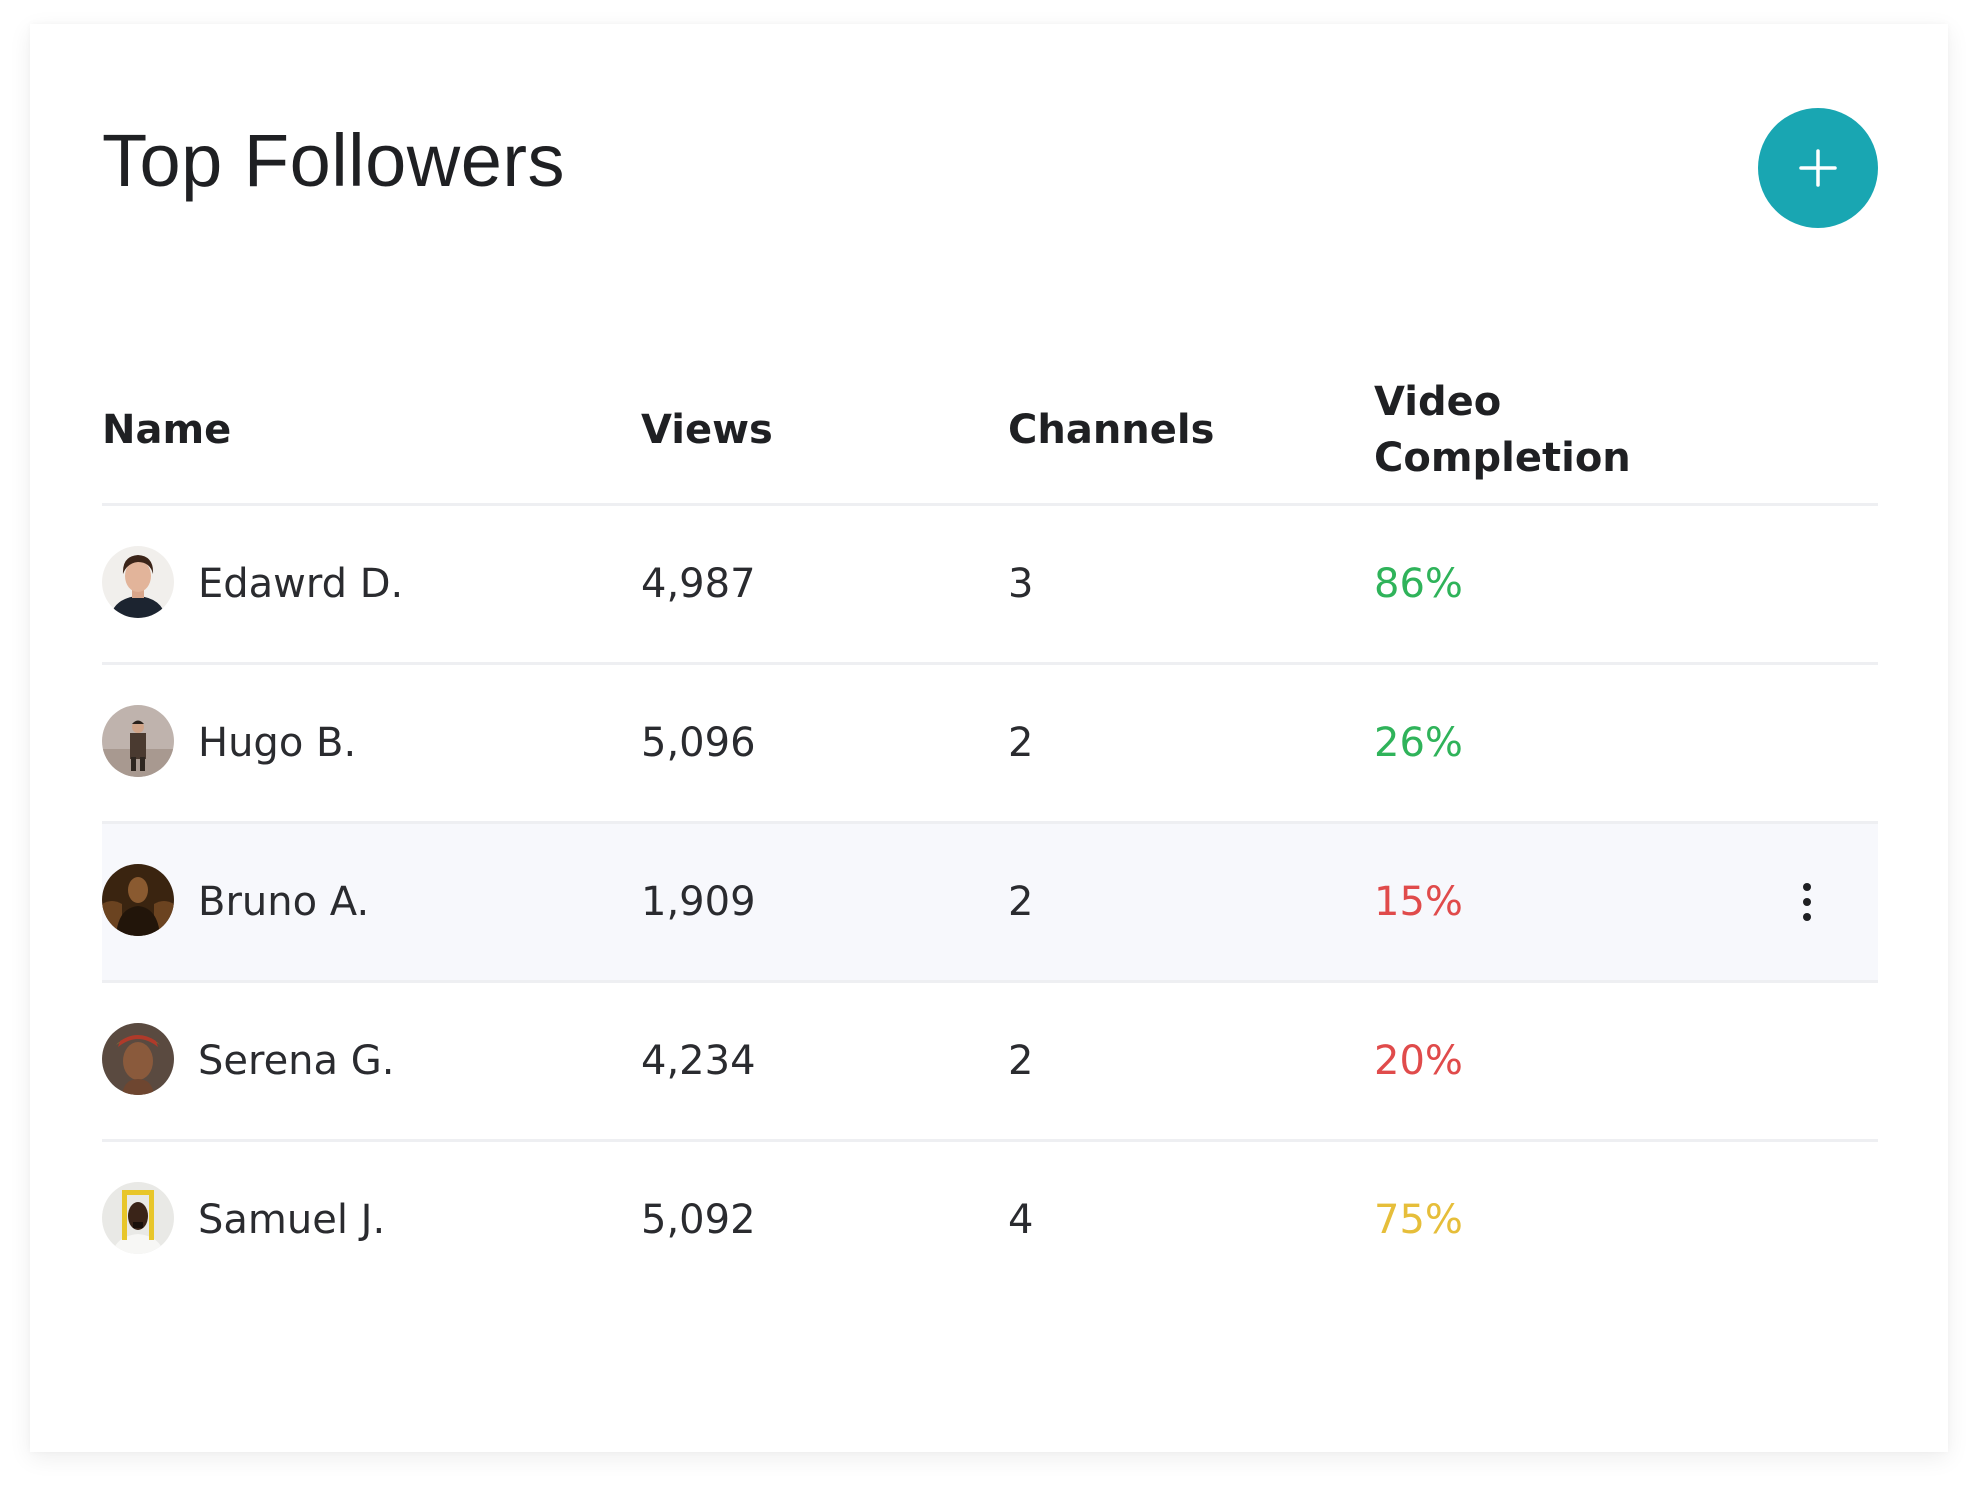 This screenshot has width=1980, height=1500. What do you see at coordinates (990, 585) in the screenshot?
I see `table-row: Edawrd D. 4,987 3 86%` at bounding box center [990, 585].